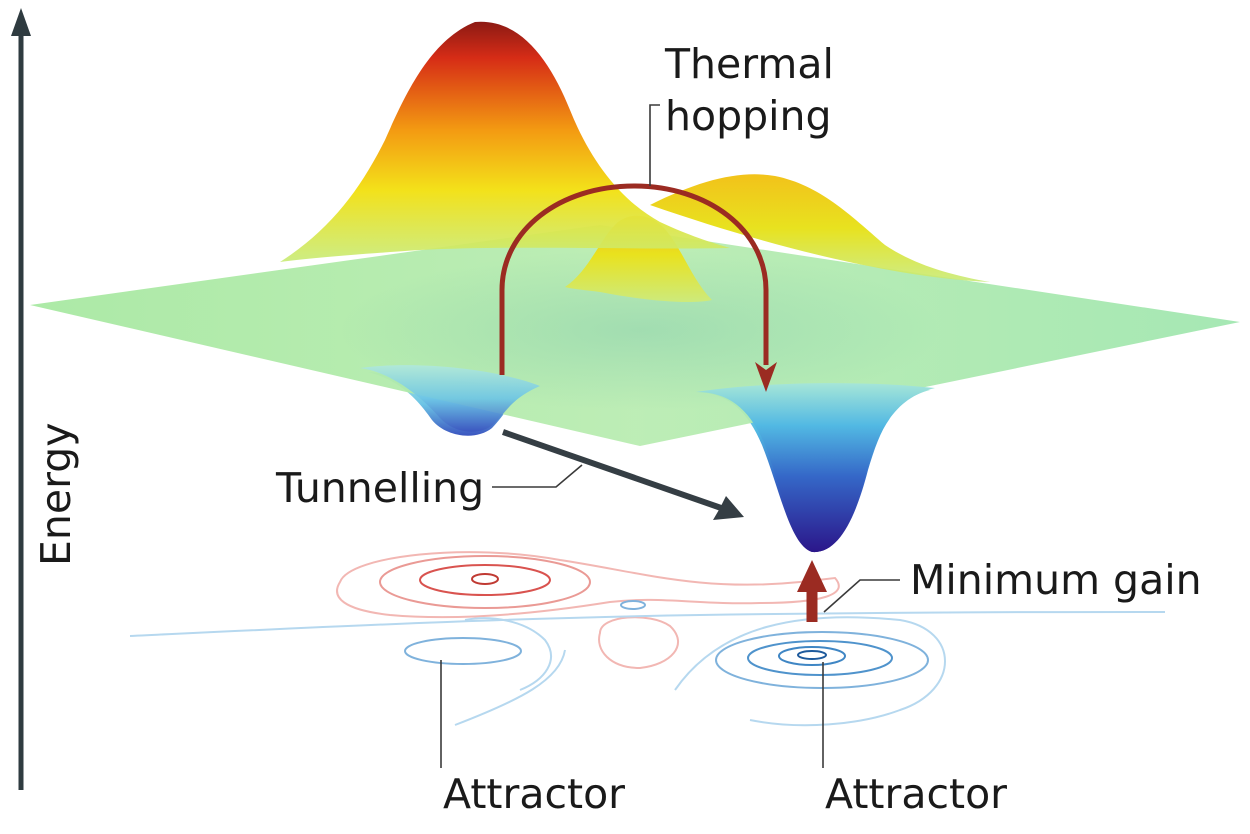 This screenshot has width=1250, height=834. What do you see at coordinates (749, 64) in the screenshot?
I see `thermal-hopping-label-line1: Thermal` at bounding box center [749, 64].